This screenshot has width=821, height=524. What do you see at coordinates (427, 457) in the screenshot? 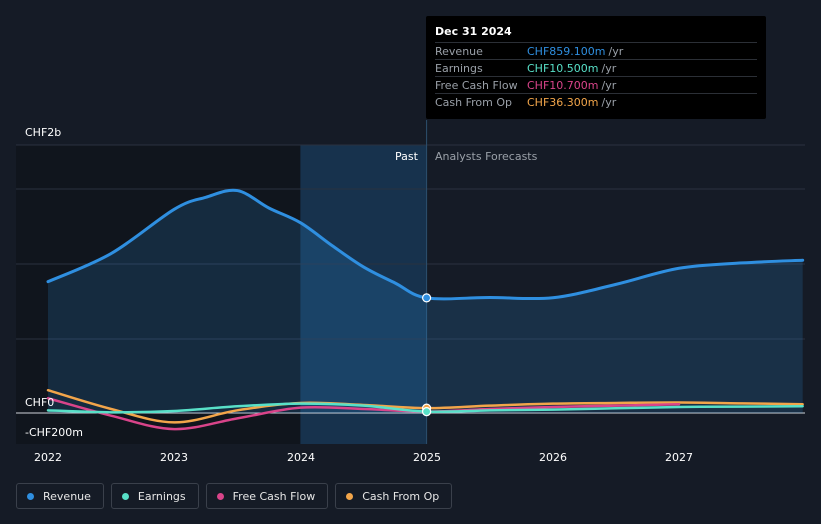
I see `x-tick-label-2025: 2025` at bounding box center [427, 457].